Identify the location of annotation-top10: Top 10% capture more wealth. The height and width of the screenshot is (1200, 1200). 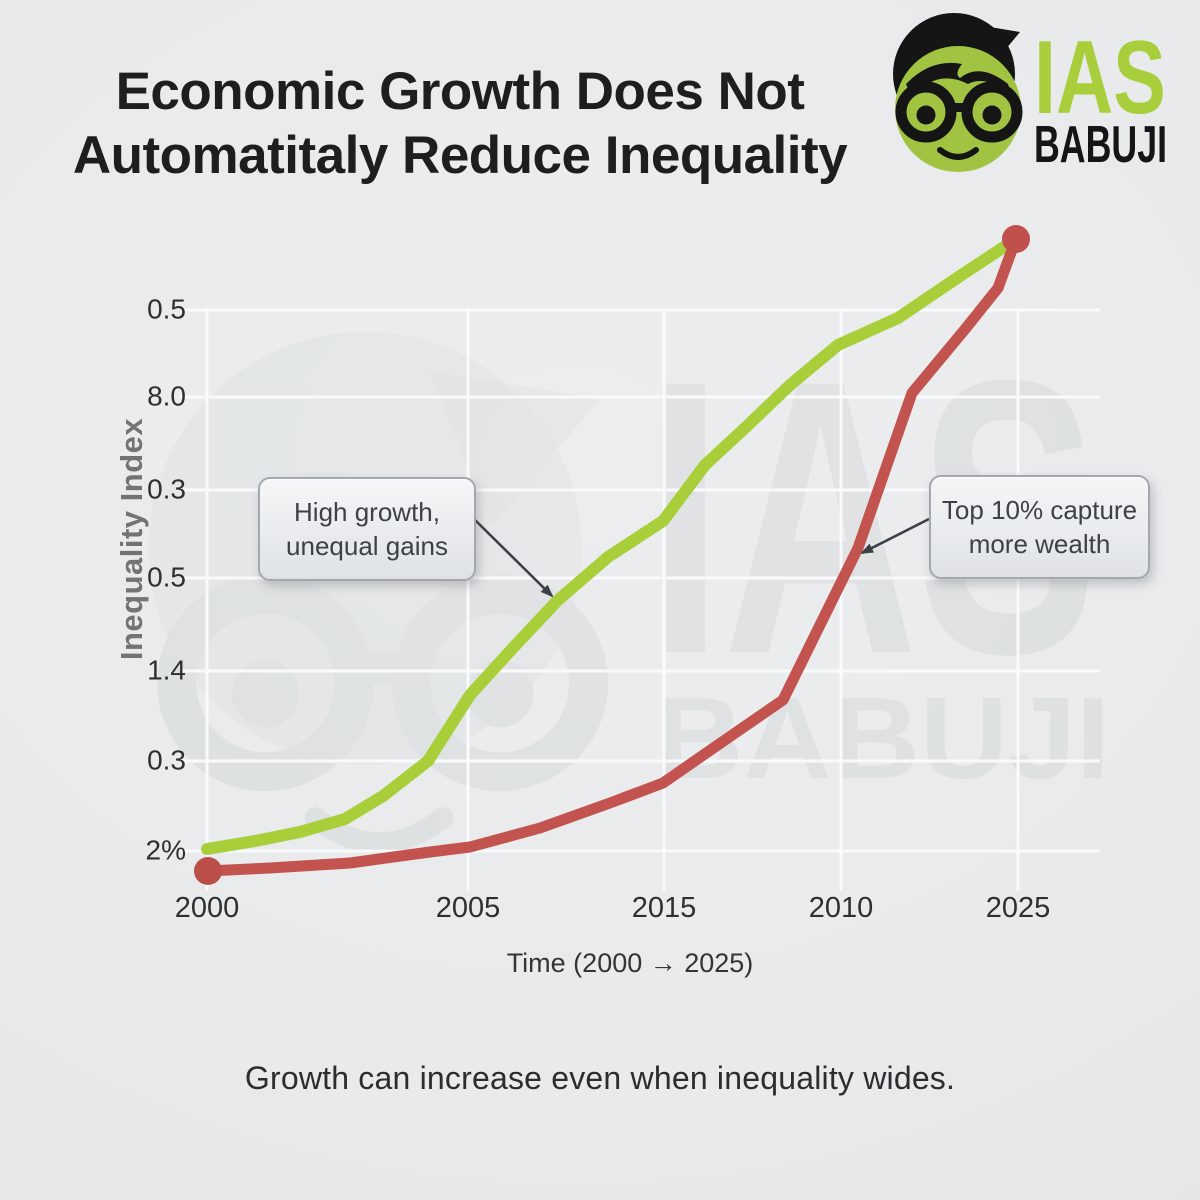
(1039, 527).